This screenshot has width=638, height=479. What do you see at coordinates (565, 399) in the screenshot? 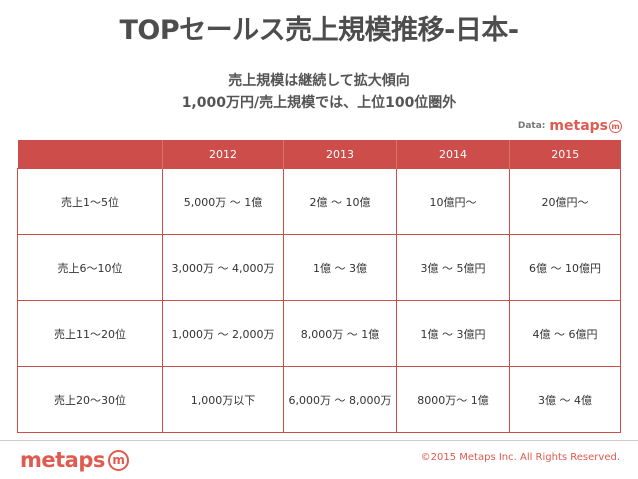
I see `table-cell: 3億 〜 4億` at bounding box center [565, 399].